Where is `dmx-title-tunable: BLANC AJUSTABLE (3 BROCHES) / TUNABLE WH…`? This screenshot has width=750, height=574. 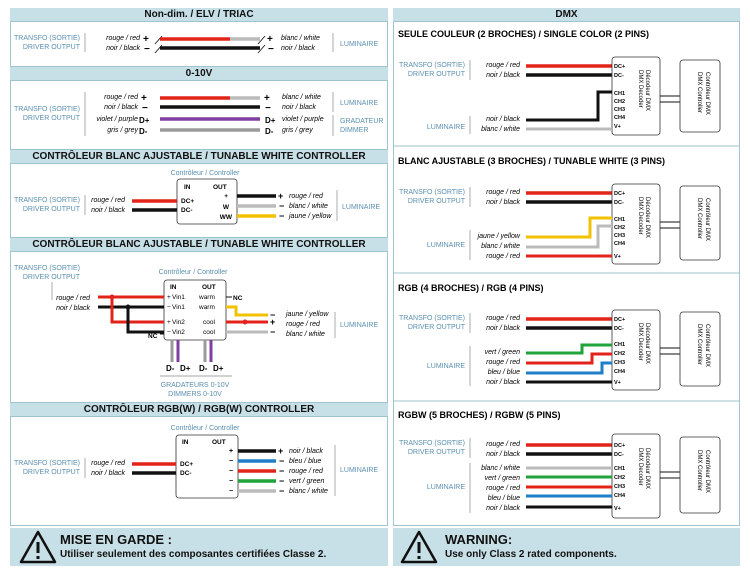 dmx-title-tunable: BLANC AJUSTABLE (3 BROCHES) / TUNABLE WH… is located at coordinates (531, 161).